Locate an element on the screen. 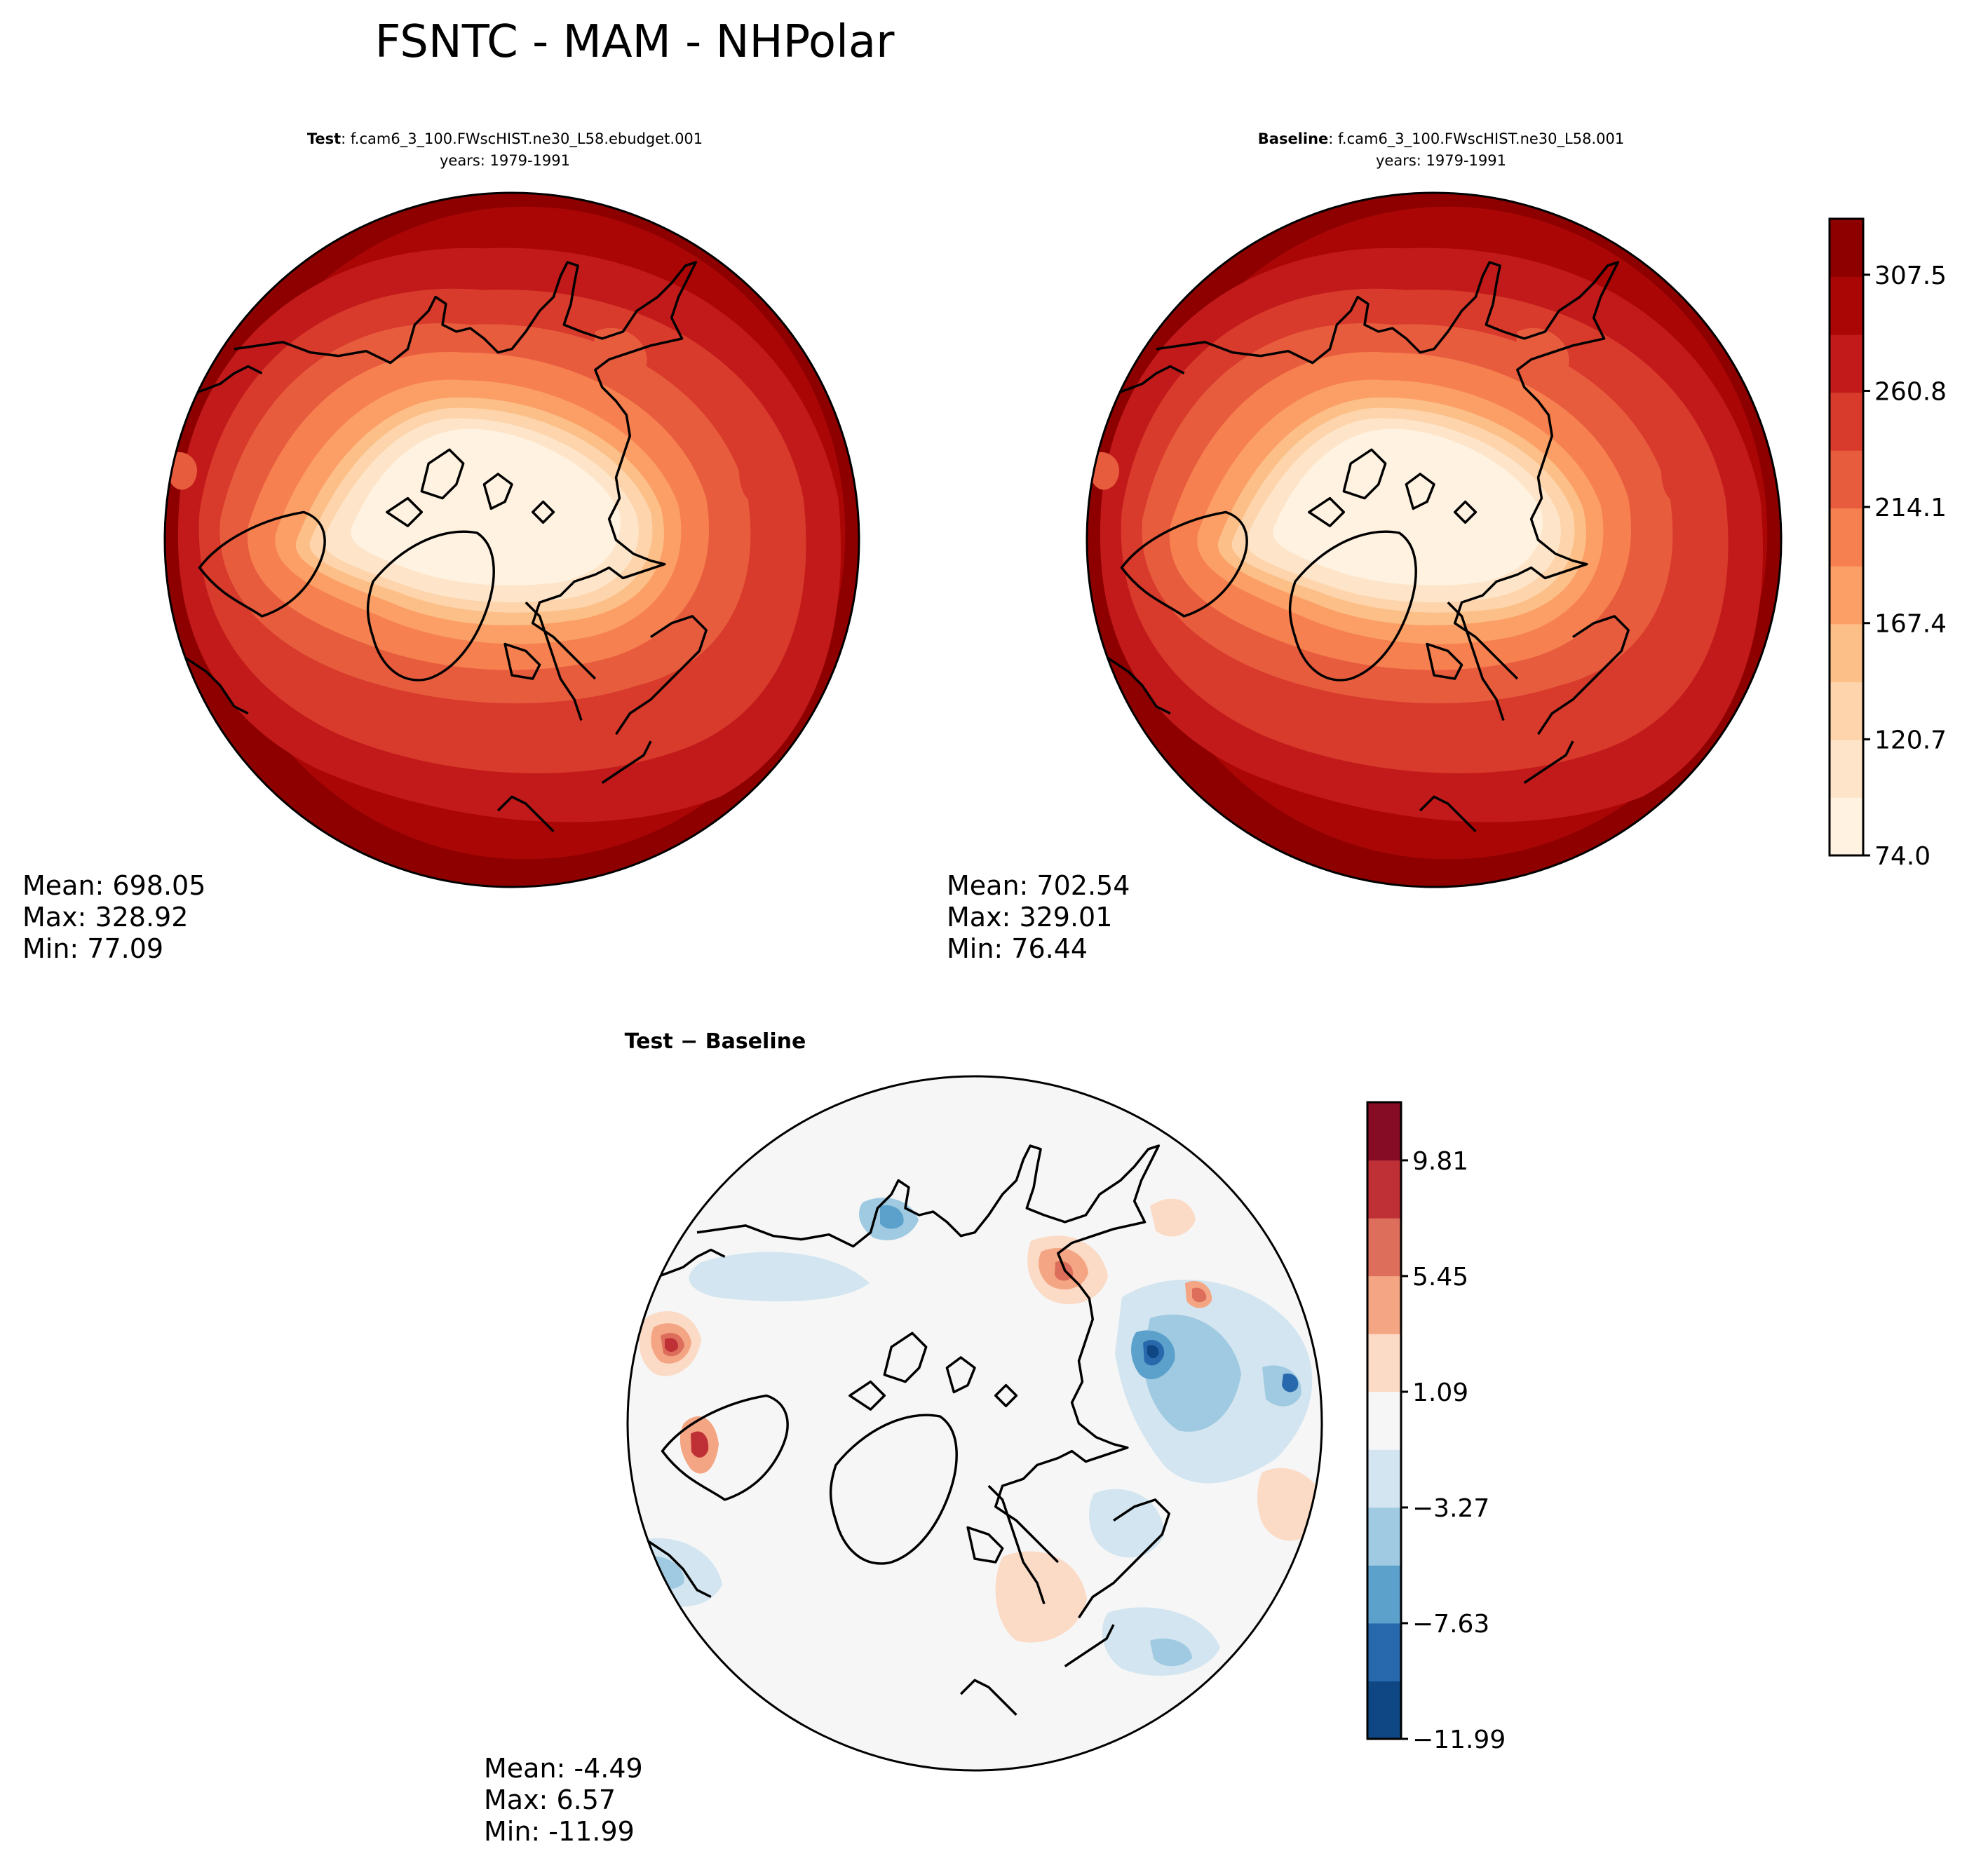 Image resolution: width=1988 pixels, height=1870 pixels. colorbar-diff-tick-label: −3.27 is located at coordinates (1451, 1509).